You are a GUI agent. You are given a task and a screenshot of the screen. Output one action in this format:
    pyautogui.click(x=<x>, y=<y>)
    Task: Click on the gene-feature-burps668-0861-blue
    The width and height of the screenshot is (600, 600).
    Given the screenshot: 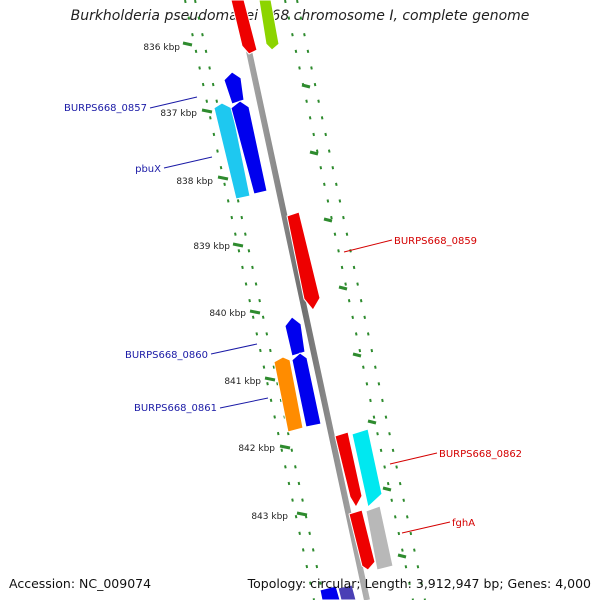 What is the action you would take?
    pyautogui.click(x=306, y=390)
    